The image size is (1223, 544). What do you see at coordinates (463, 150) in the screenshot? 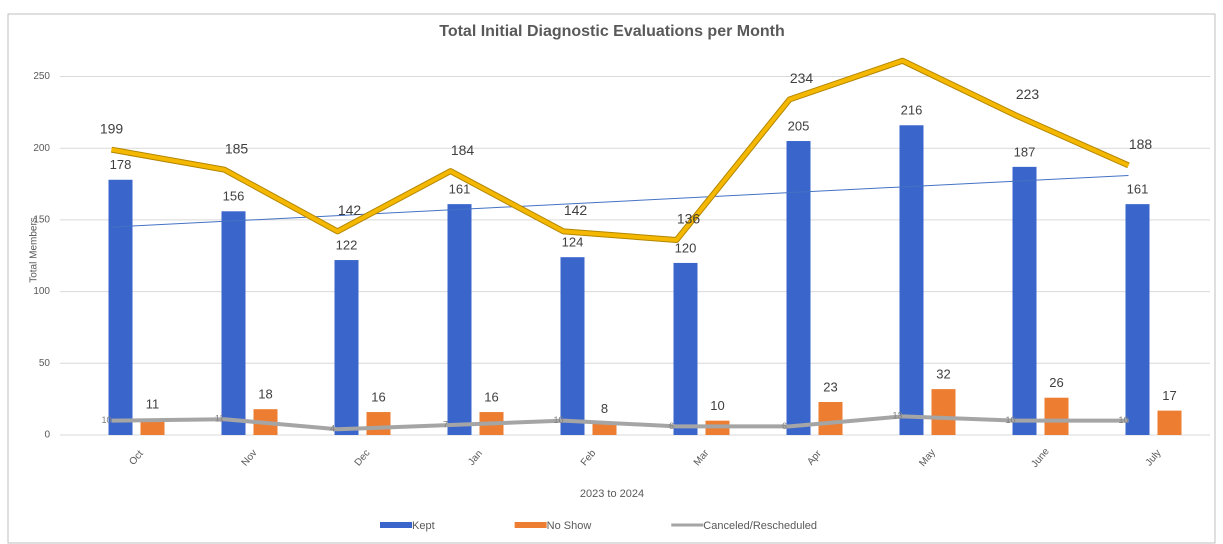
I see `data-label: 184` at bounding box center [463, 150].